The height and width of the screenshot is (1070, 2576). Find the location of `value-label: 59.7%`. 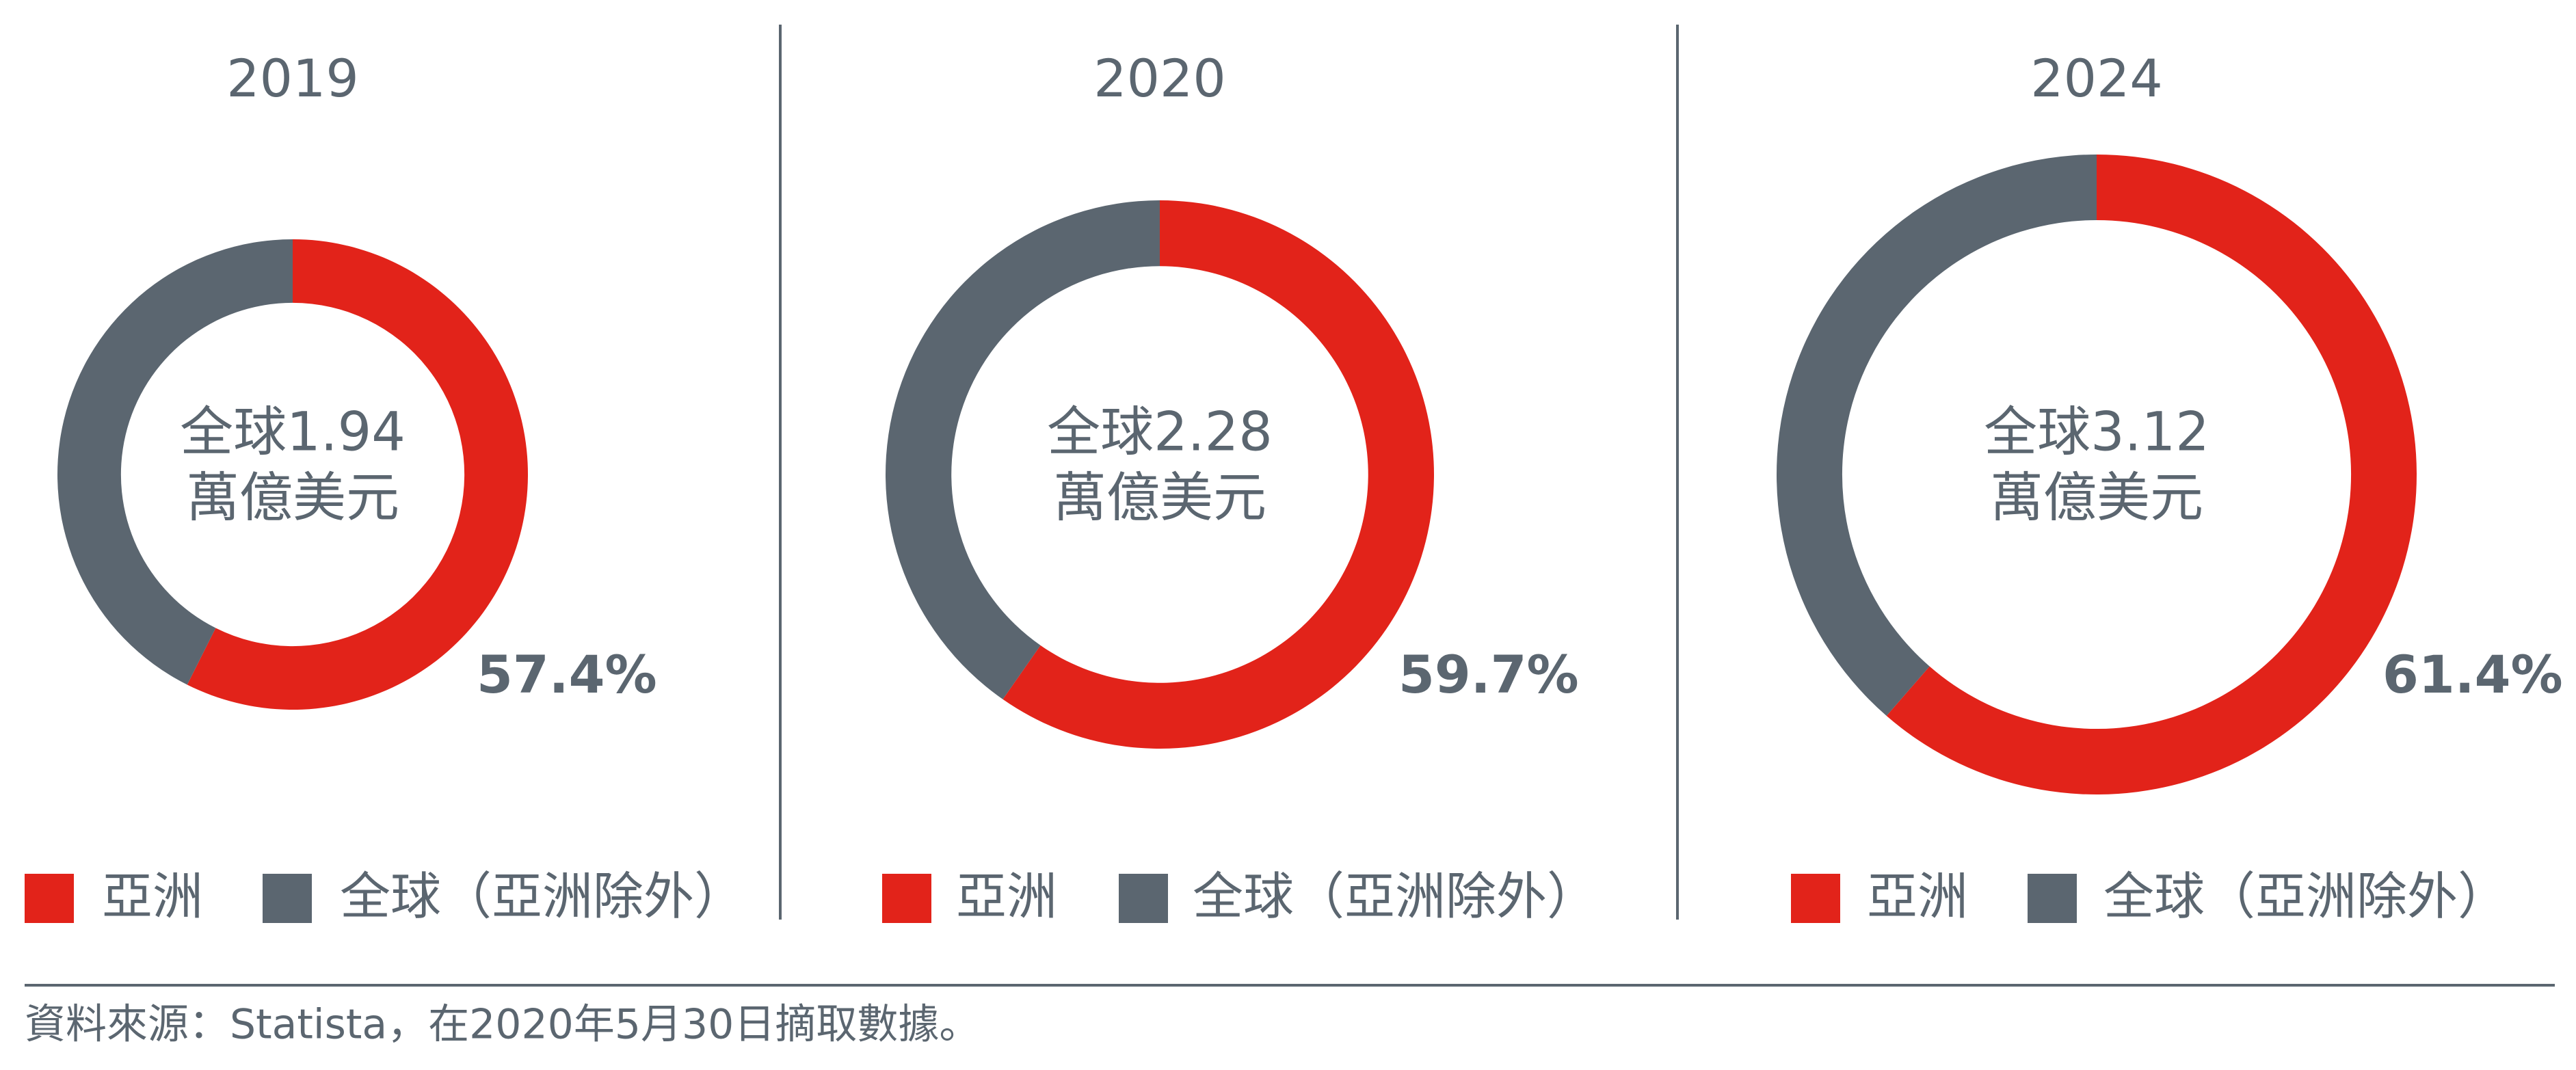

value-label: 59.7% is located at coordinates (1488, 674).